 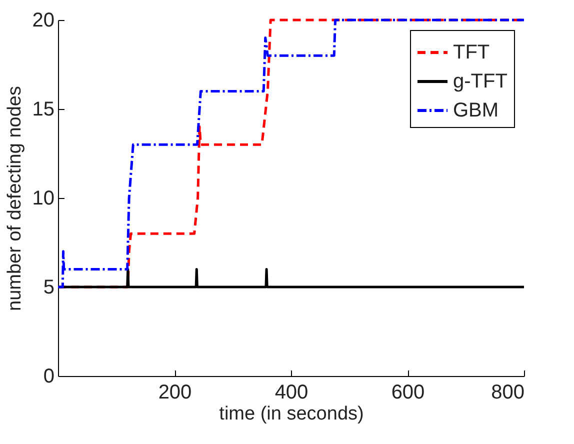 What do you see at coordinates (480, 81) in the screenshot?
I see `legend-label: g-TFT` at bounding box center [480, 81].